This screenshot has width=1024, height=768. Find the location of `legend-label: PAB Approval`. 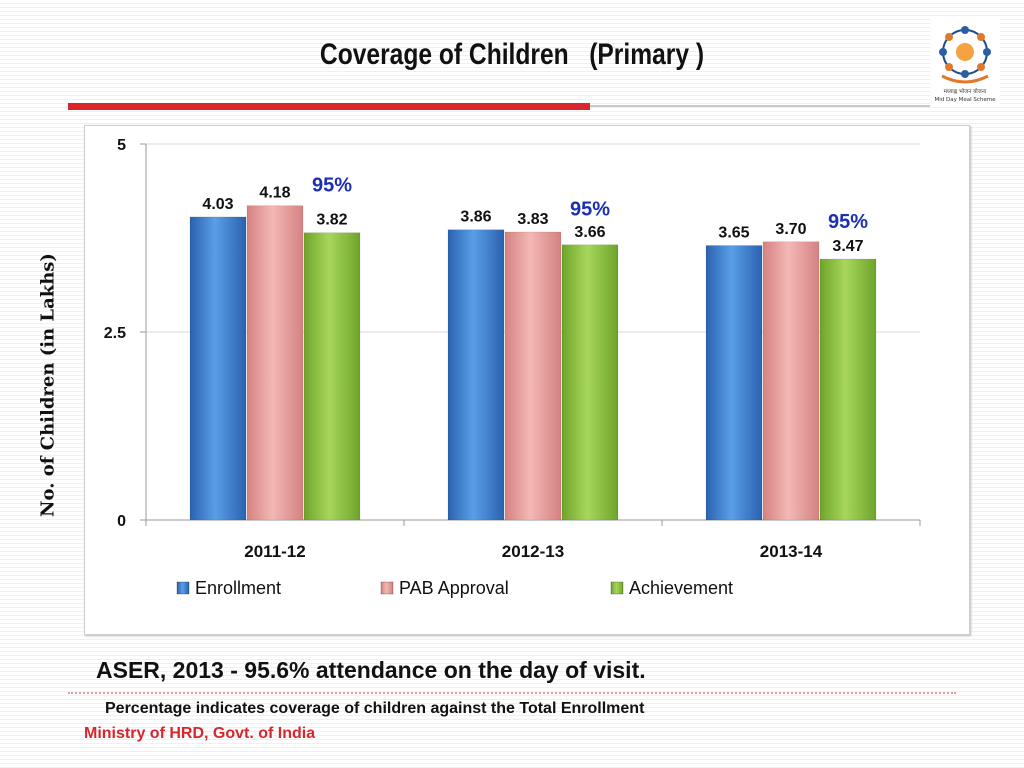

legend-label: PAB Approval is located at coordinates (454, 588).